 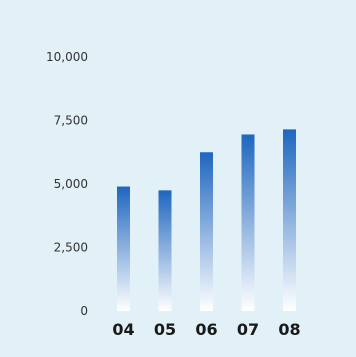 I want to click on x-tick-label: 04, so click(x=123, y=329).